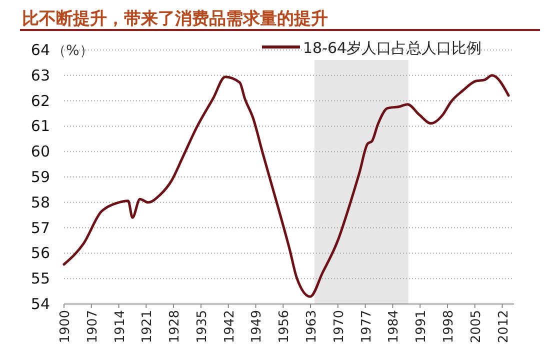  What do you see at coordinates (175, 19) in the screenshot?
I see `chart-title: 比不断提升，带来了消费品需求量的提升` at bounding box center [175, 19].